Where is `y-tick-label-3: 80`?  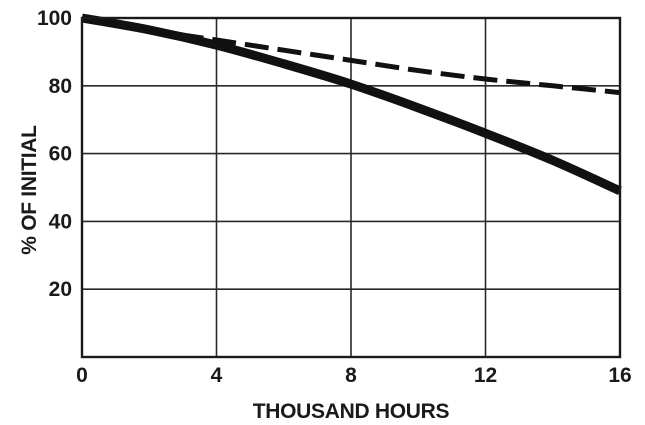
y-tick-label-3: 80 is located at coordinates (60, 86).